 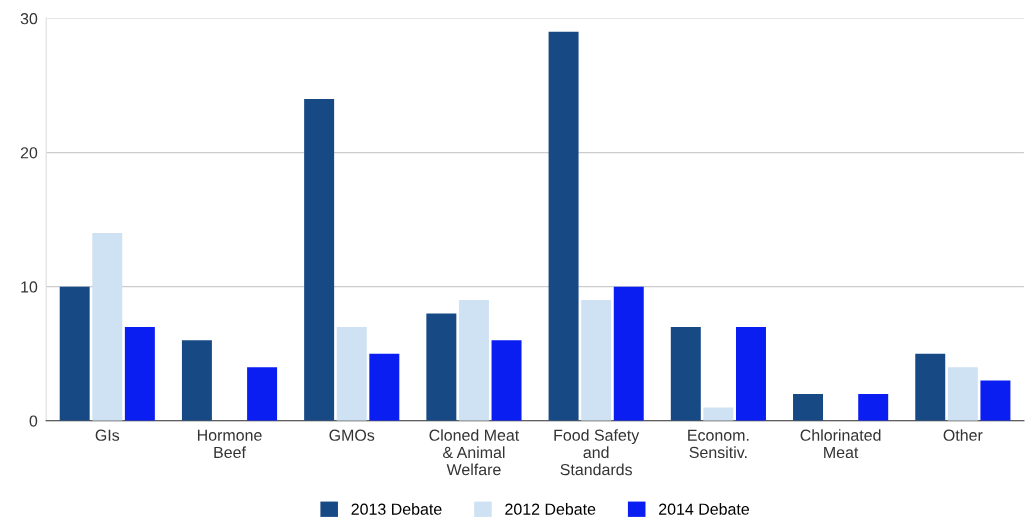 I want to click on y-tick-label: 0, so click(x=33, y=421).